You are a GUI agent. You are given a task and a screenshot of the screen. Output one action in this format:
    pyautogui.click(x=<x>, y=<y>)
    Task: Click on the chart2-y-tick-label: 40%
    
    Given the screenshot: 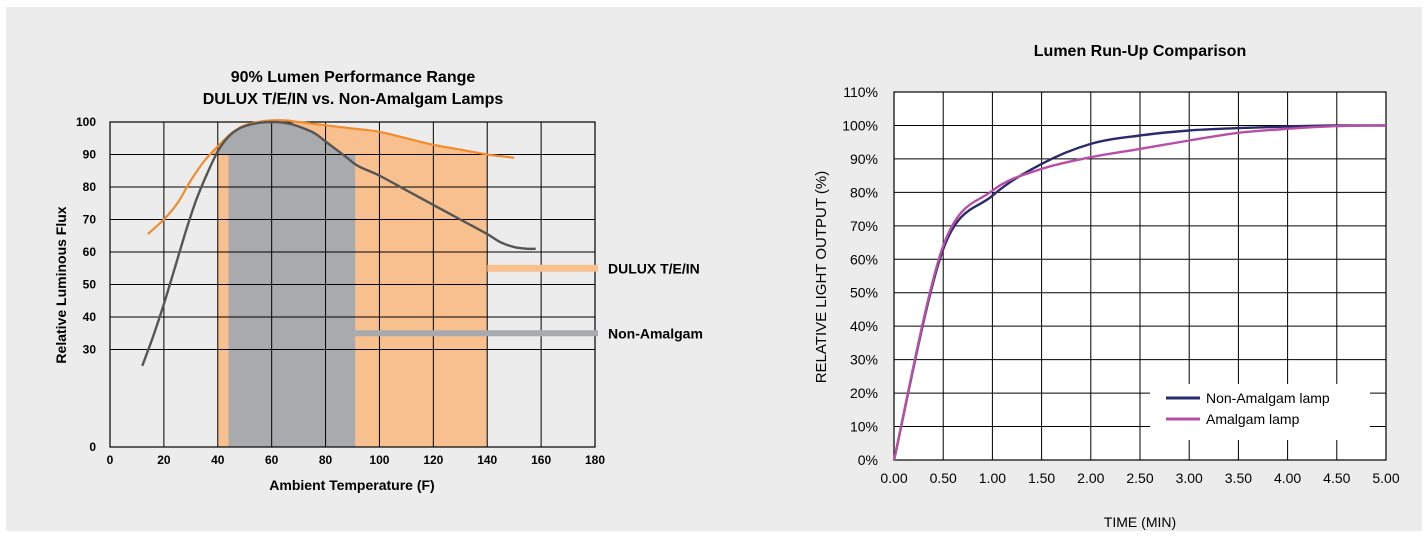 What is the action you would take?
    pyautogui.click(x=864, y=326)
    